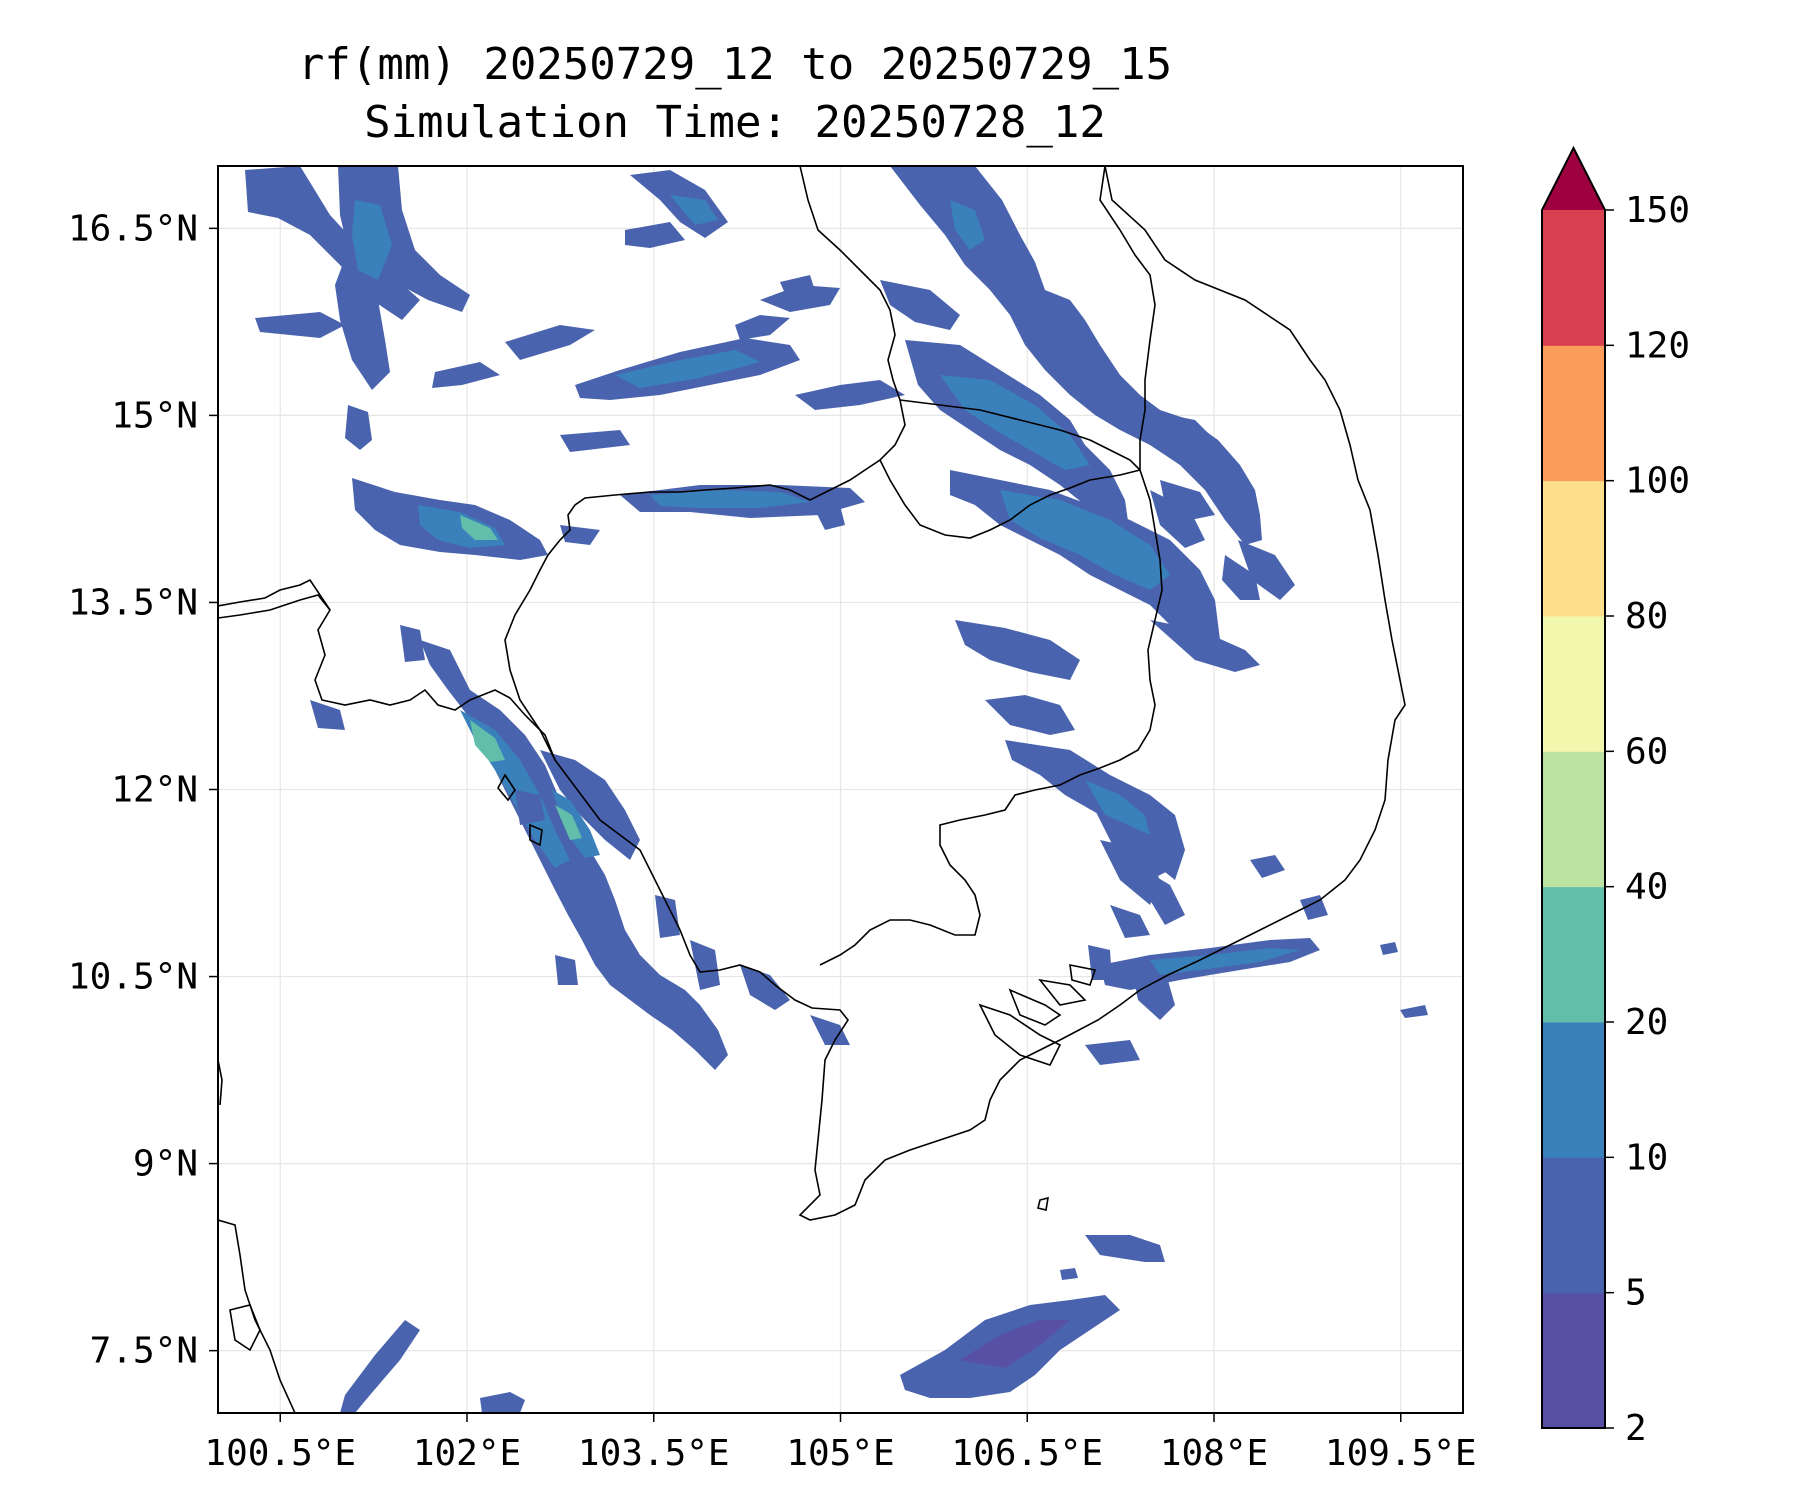 This screenshot has height=1500, width=1800. I want to click on colorbar-outline, so click(1573, 787).